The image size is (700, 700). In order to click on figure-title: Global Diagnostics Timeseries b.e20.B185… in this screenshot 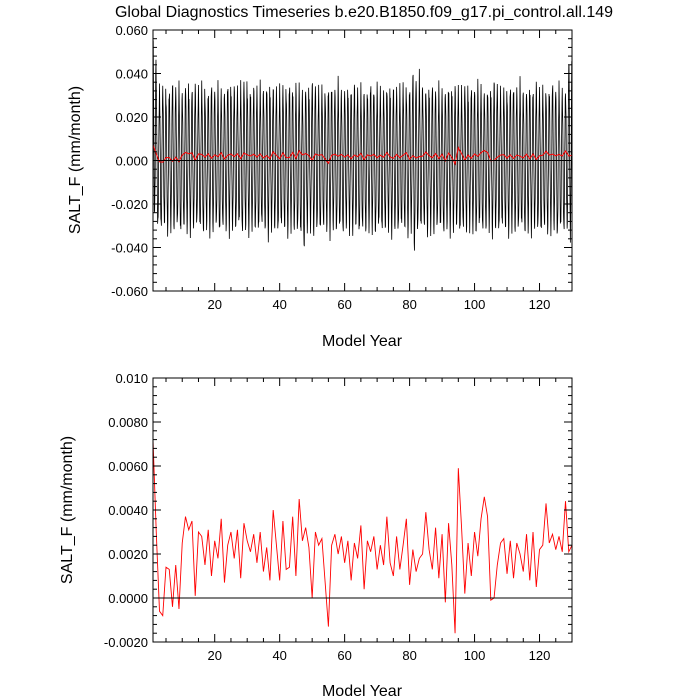, I will do `click(364, 12)`.